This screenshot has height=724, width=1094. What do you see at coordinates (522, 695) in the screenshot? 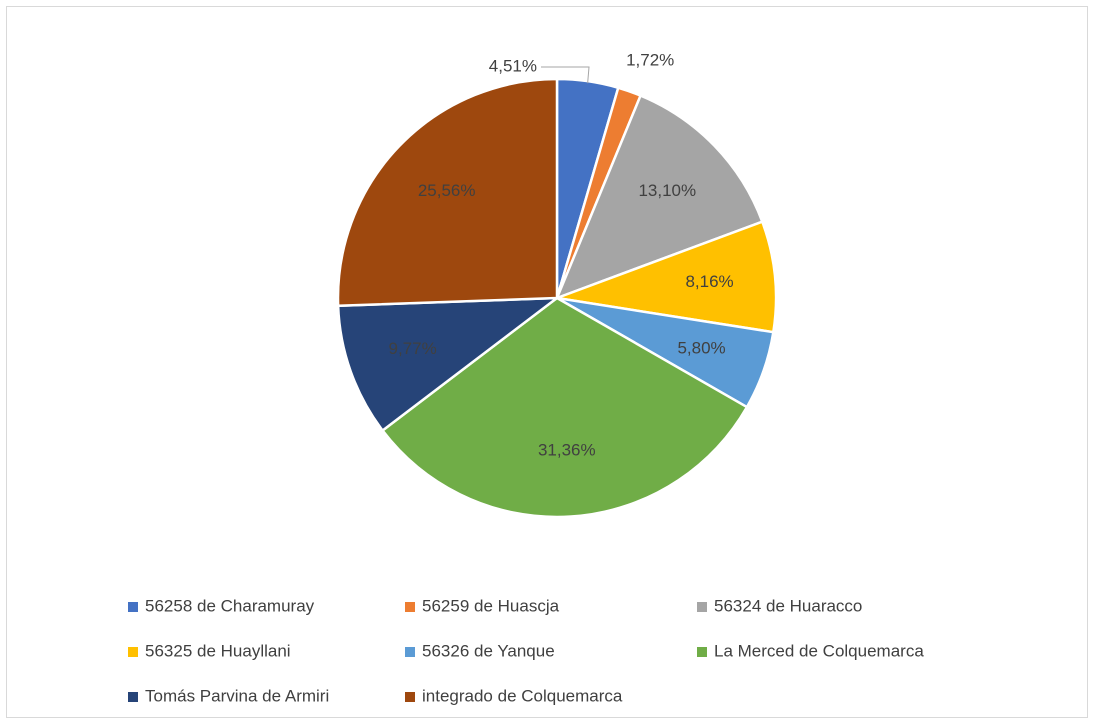
I see `legend-label: integrado de Colquemarca` at bounding box center [522, 695].